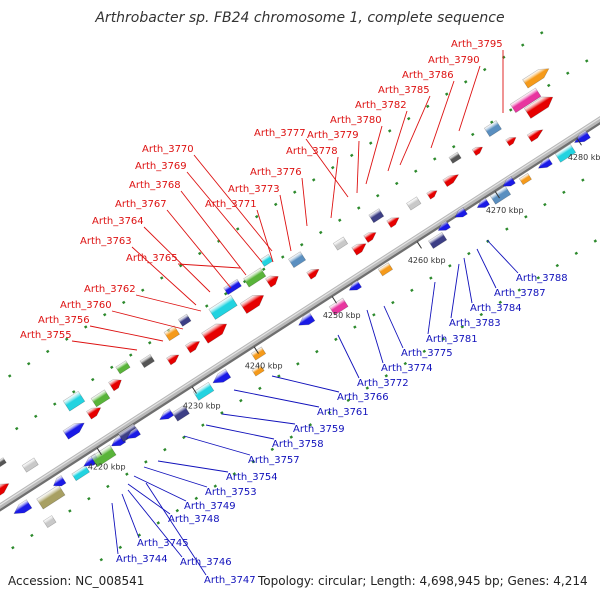 Image resolution: width=600 pixels, height=600 pixels. What do you see at coordinates (118, 221) in the screenshot?
I see `gene-label-top-6: Arth_3764` at bounding box center [118, 221].